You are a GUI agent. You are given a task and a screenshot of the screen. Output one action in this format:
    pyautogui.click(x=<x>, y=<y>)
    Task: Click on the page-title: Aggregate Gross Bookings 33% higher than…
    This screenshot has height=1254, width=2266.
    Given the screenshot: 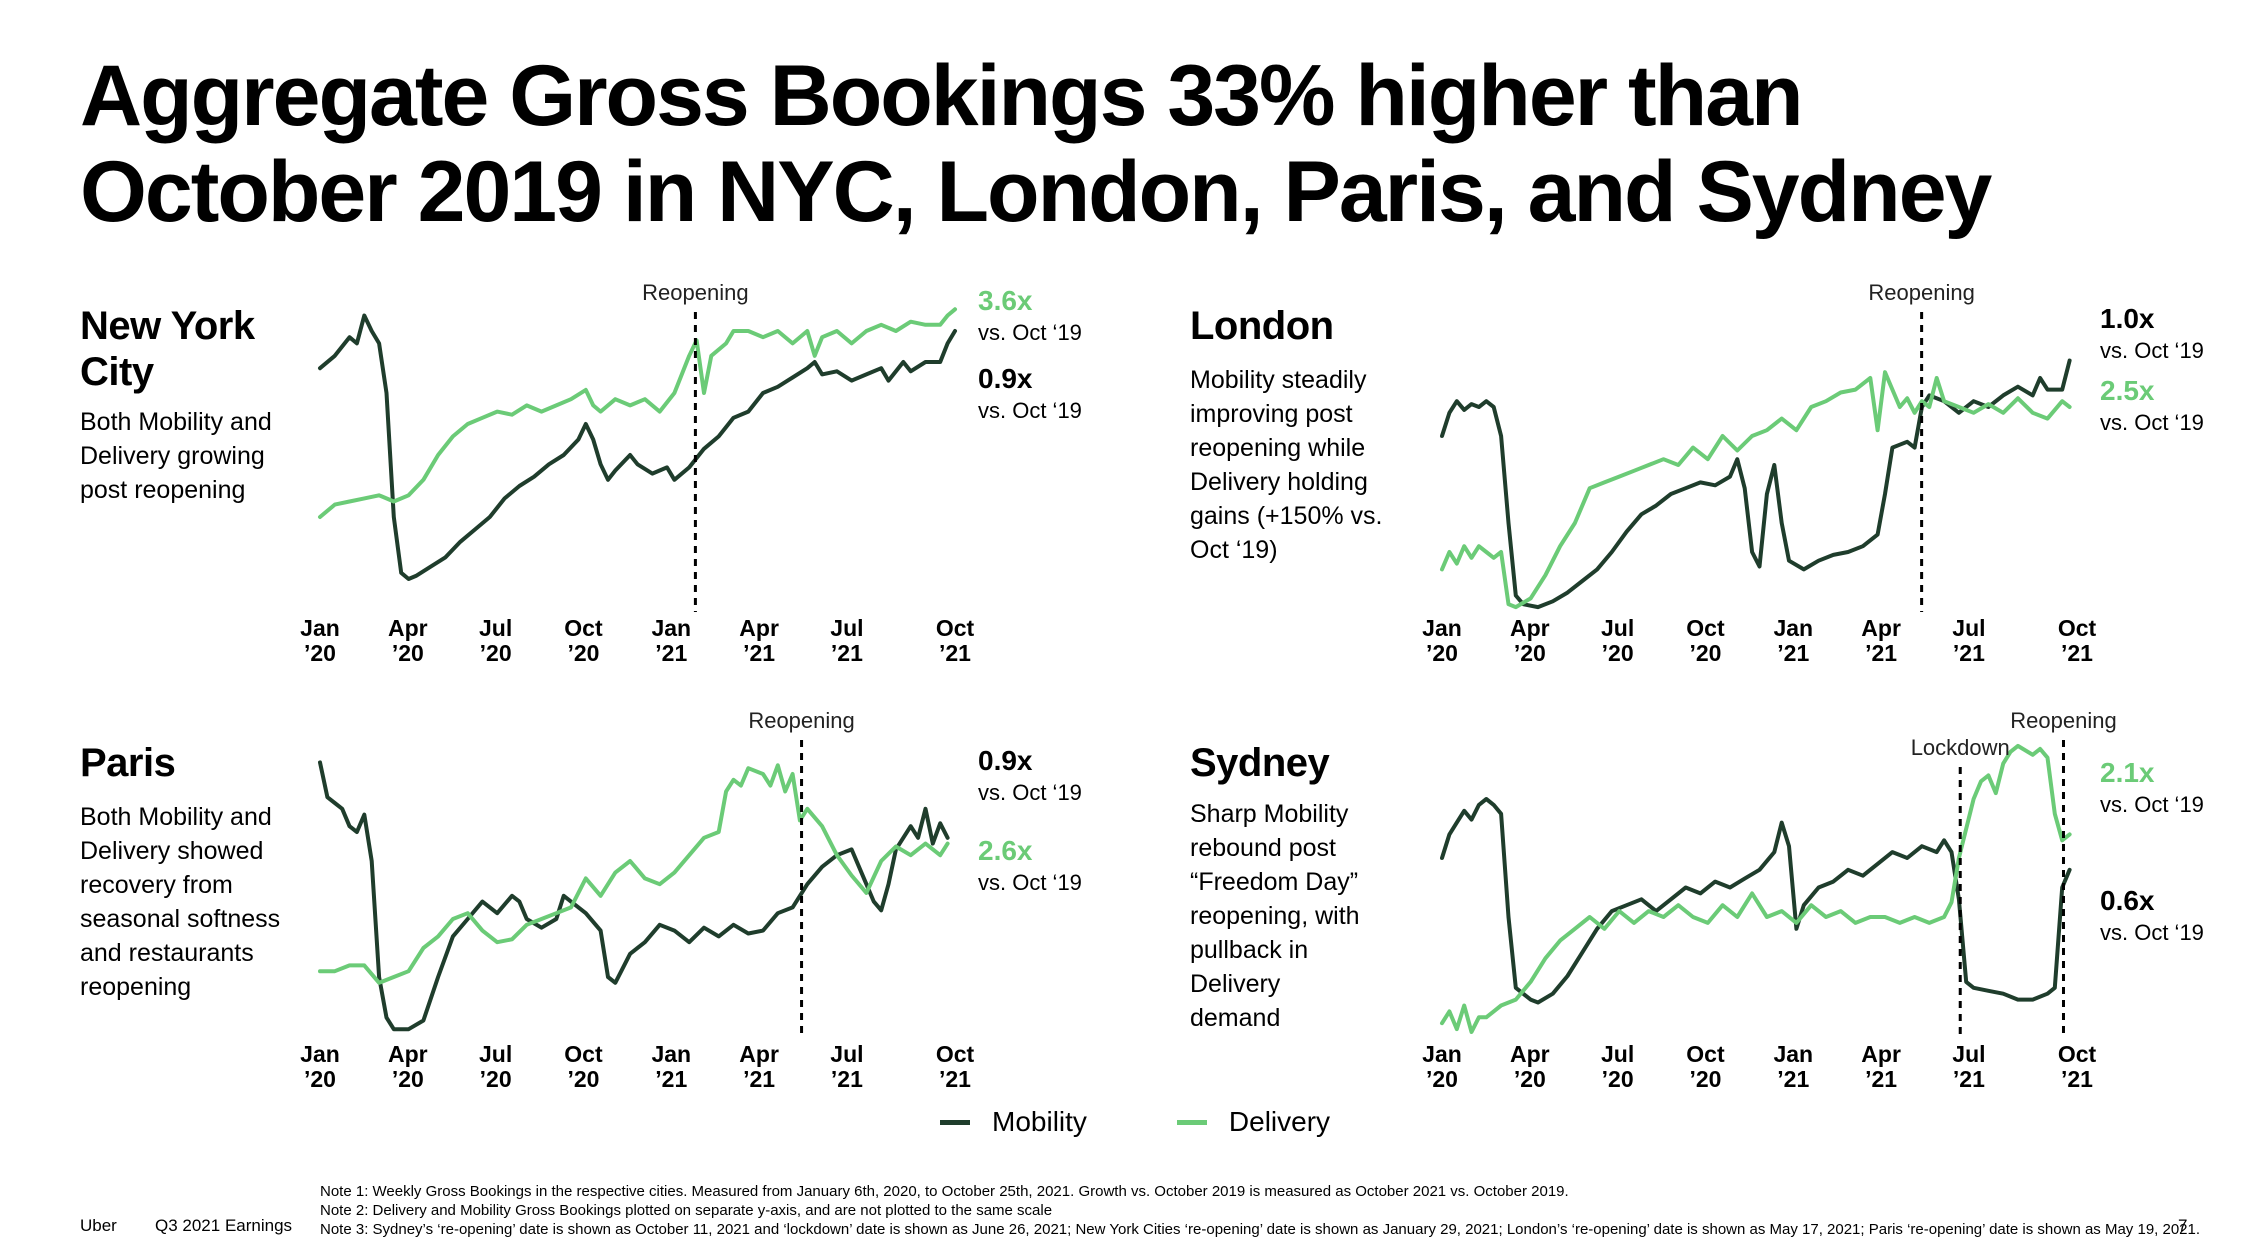 What is the action you would take?
    pyautogui.click(x=1130, y=144)
    